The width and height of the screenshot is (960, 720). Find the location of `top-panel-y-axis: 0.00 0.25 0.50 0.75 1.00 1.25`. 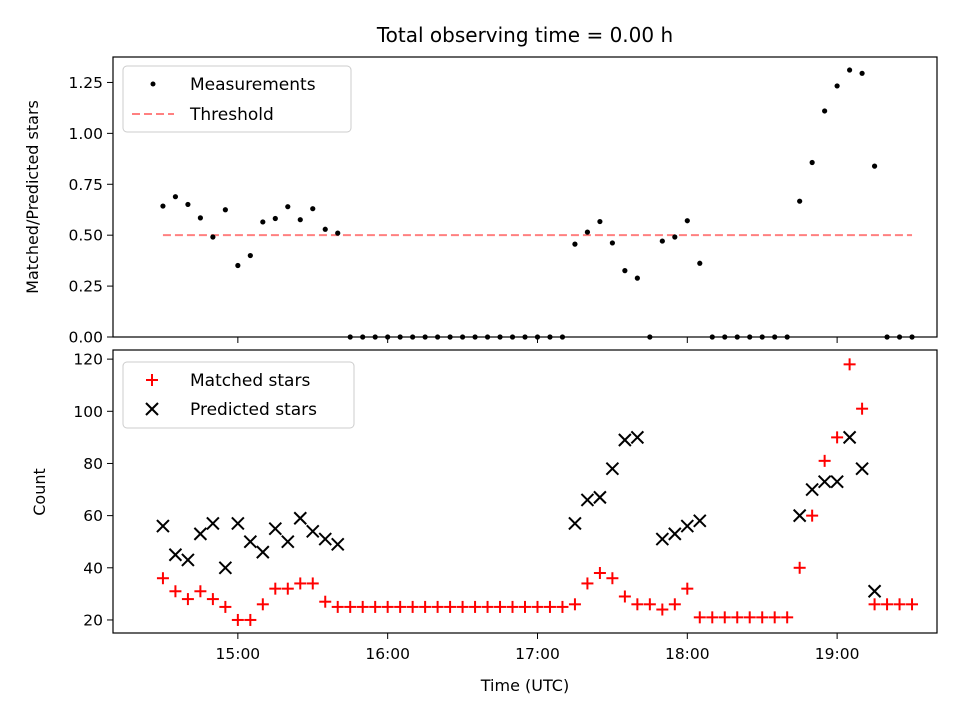

top-panel-y-axis: 0.00 0.25 0.50 0.75 1.00 1.25 is located at coordinates (90, 210).